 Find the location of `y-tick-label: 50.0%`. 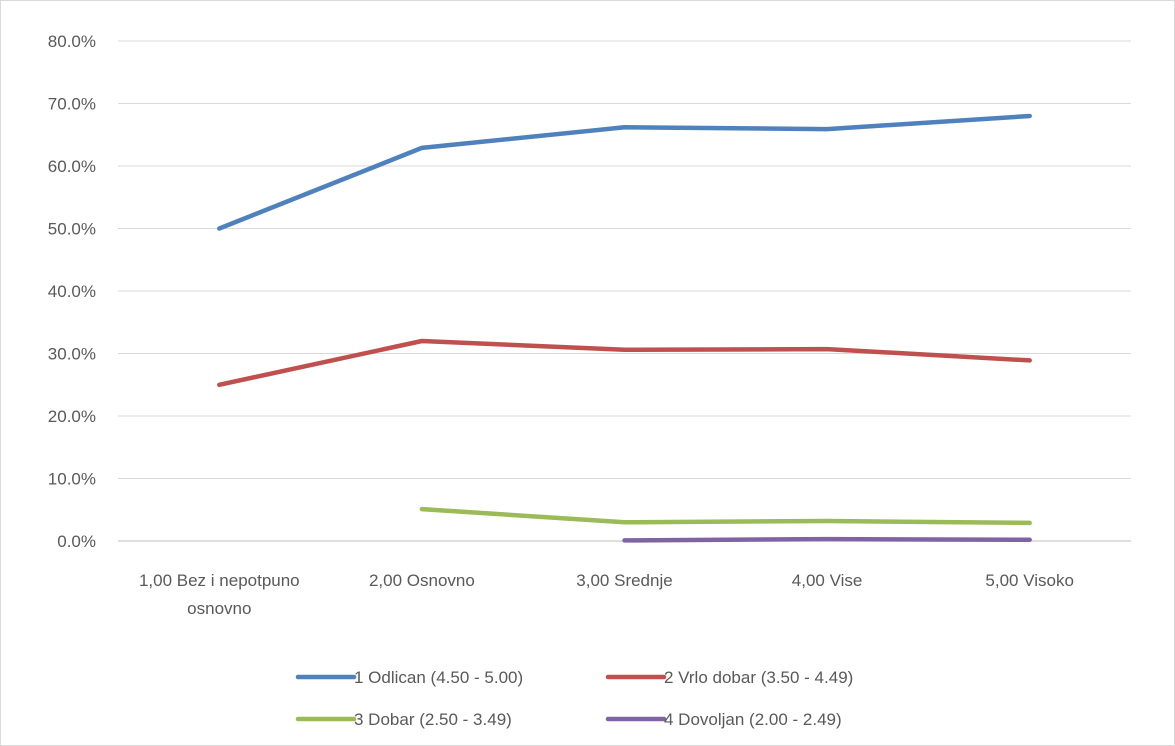

y-tick-label: 50.0% is located at coordinates (72, 229).